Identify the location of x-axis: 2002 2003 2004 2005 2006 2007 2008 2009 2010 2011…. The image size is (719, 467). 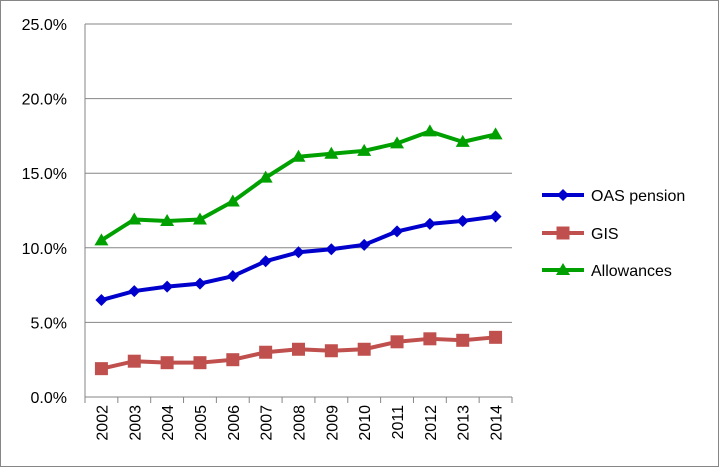
(298, 418).